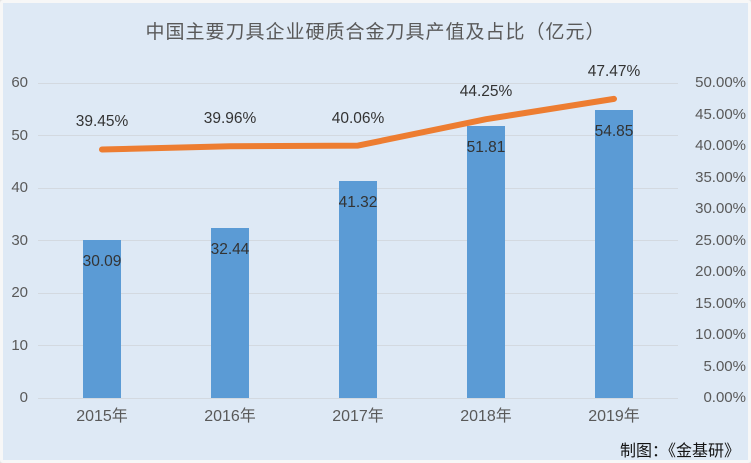 This screenshot has width=751, height=463. Describe the element at coordinates (614, 132) in the screenshot. I see `bar-value-label: 54.85` at that location.